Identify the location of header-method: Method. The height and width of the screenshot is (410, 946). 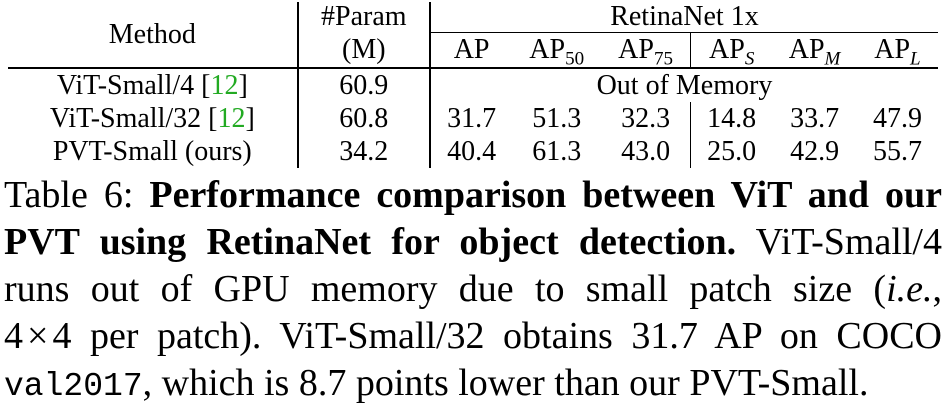
(153, 35).